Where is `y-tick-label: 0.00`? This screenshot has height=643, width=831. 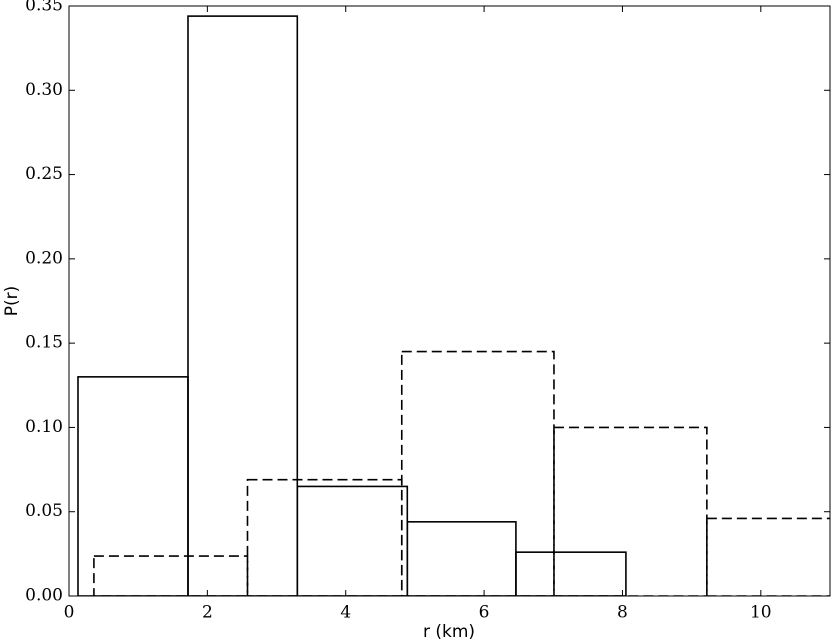
y-tick-label: 0.00 is located at coordinates (44, 596).